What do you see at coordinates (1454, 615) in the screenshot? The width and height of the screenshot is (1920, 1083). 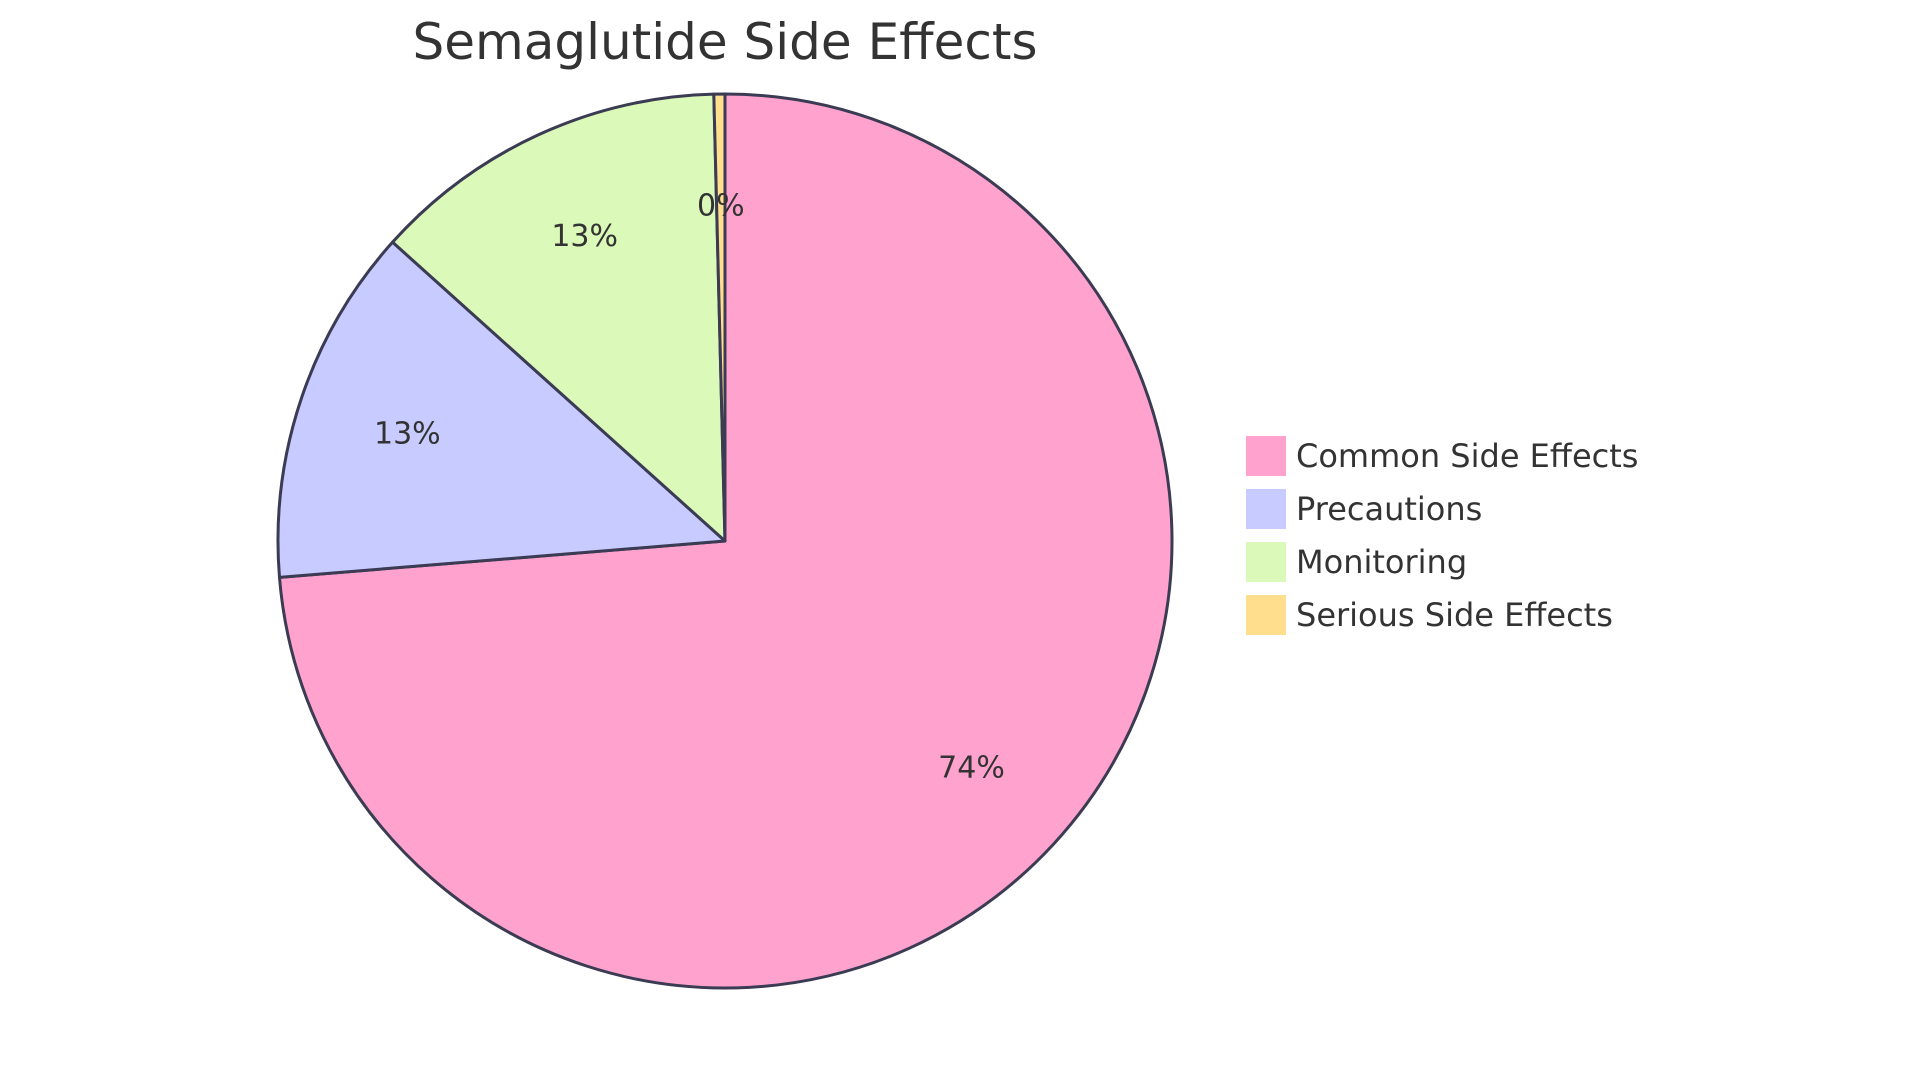 I see `legend-label-serious-side-effects: Serious Side Effects` at bounding box center [1454, 615].